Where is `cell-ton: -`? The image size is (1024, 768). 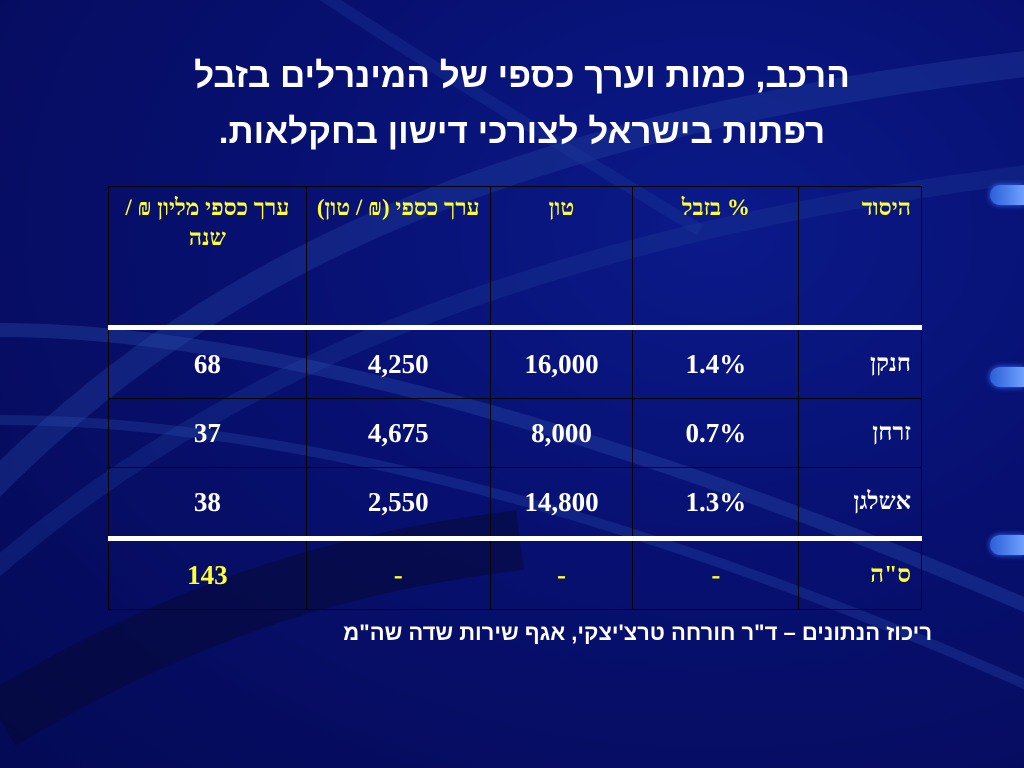 cell-ton: - is located at coordinates (561, 573).